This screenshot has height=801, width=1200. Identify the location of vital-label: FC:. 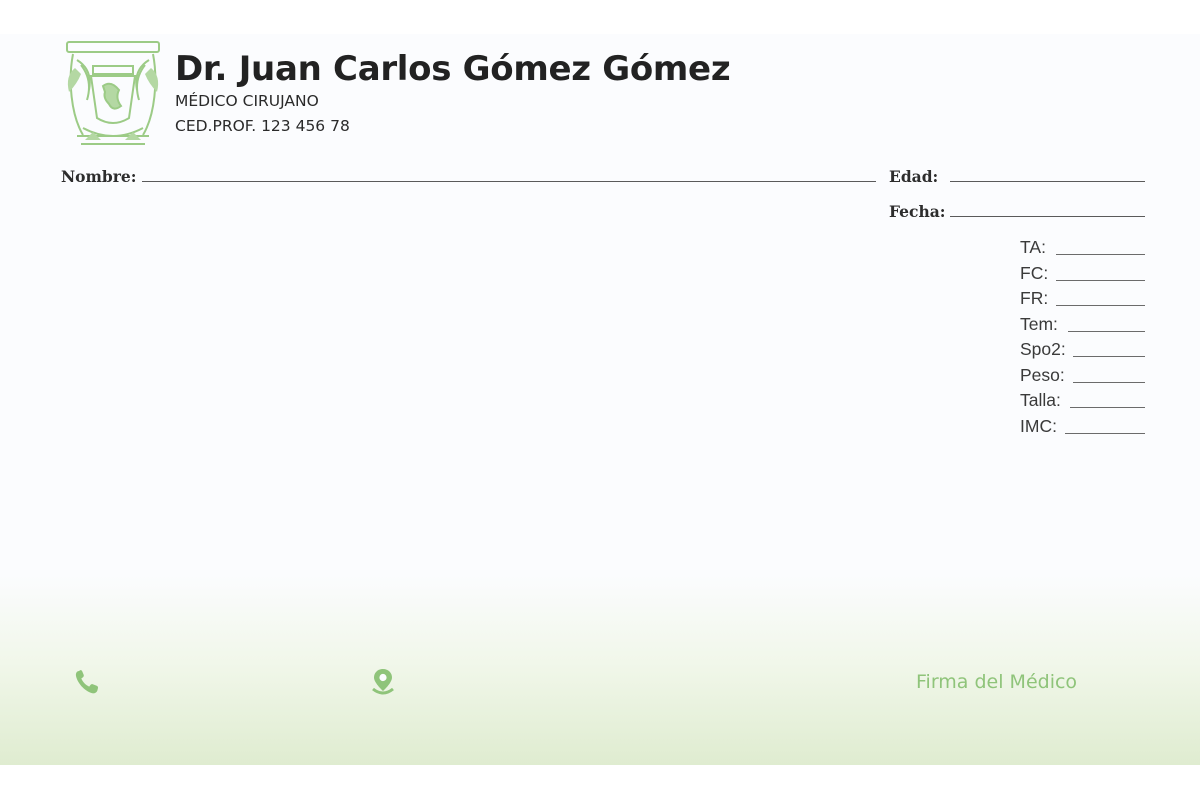
(1034, 273).